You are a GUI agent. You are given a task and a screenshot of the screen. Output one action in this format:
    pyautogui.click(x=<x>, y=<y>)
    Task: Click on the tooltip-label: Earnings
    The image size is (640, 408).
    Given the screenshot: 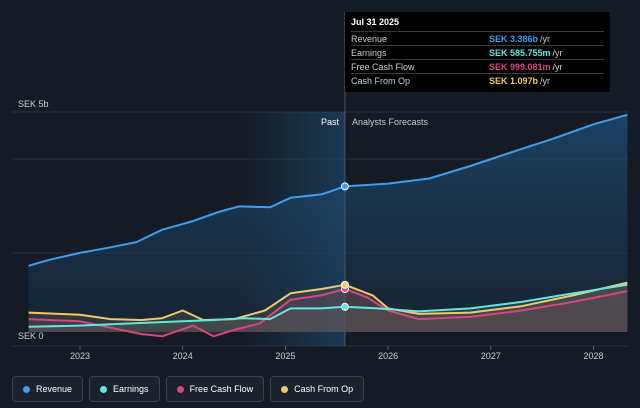 What is the action you would take?
    pyautogui.click(x=369, y=52)
    